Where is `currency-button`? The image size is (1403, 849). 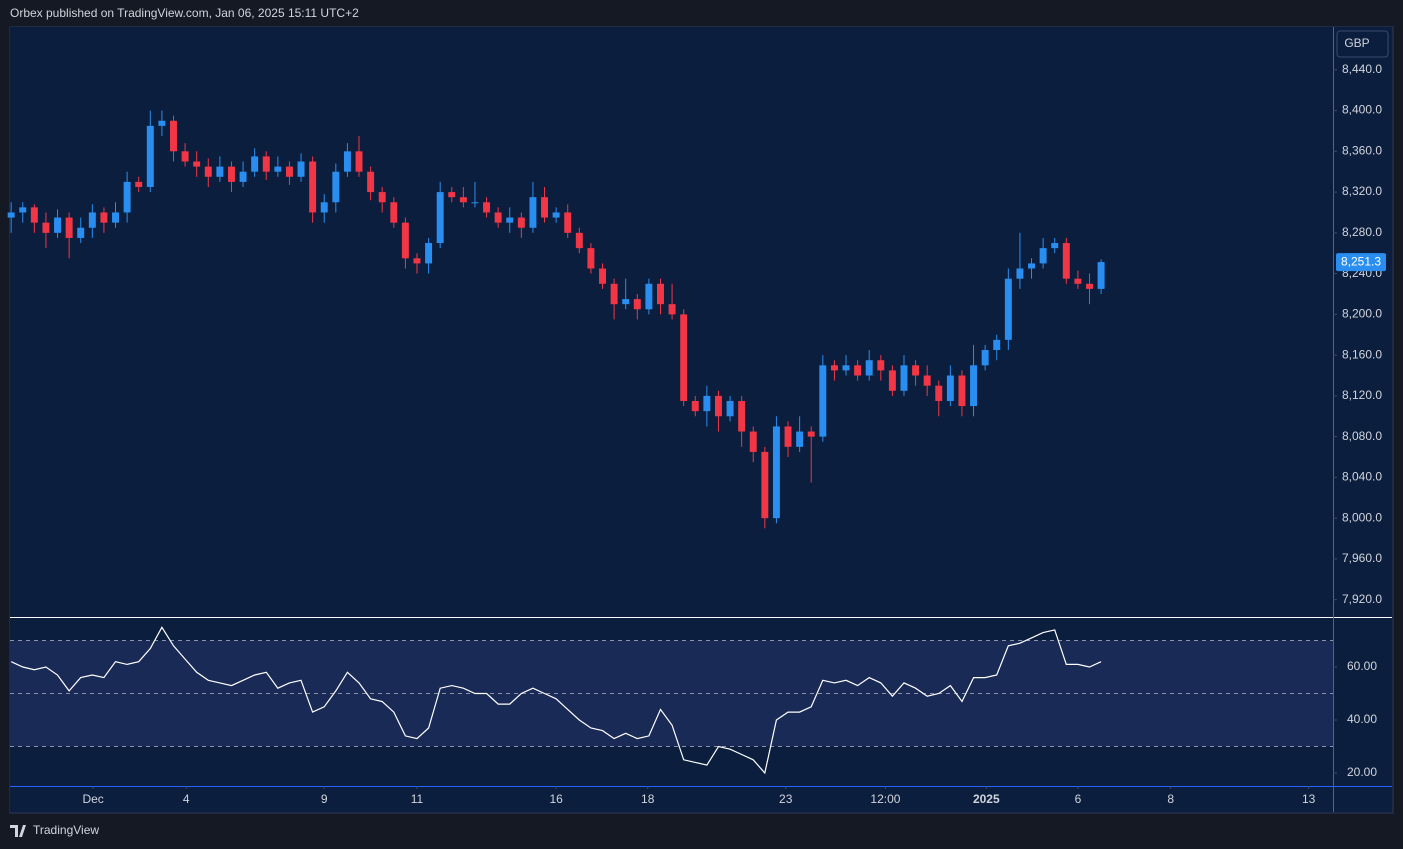
currency-button is located at coordinates (1362, 44).